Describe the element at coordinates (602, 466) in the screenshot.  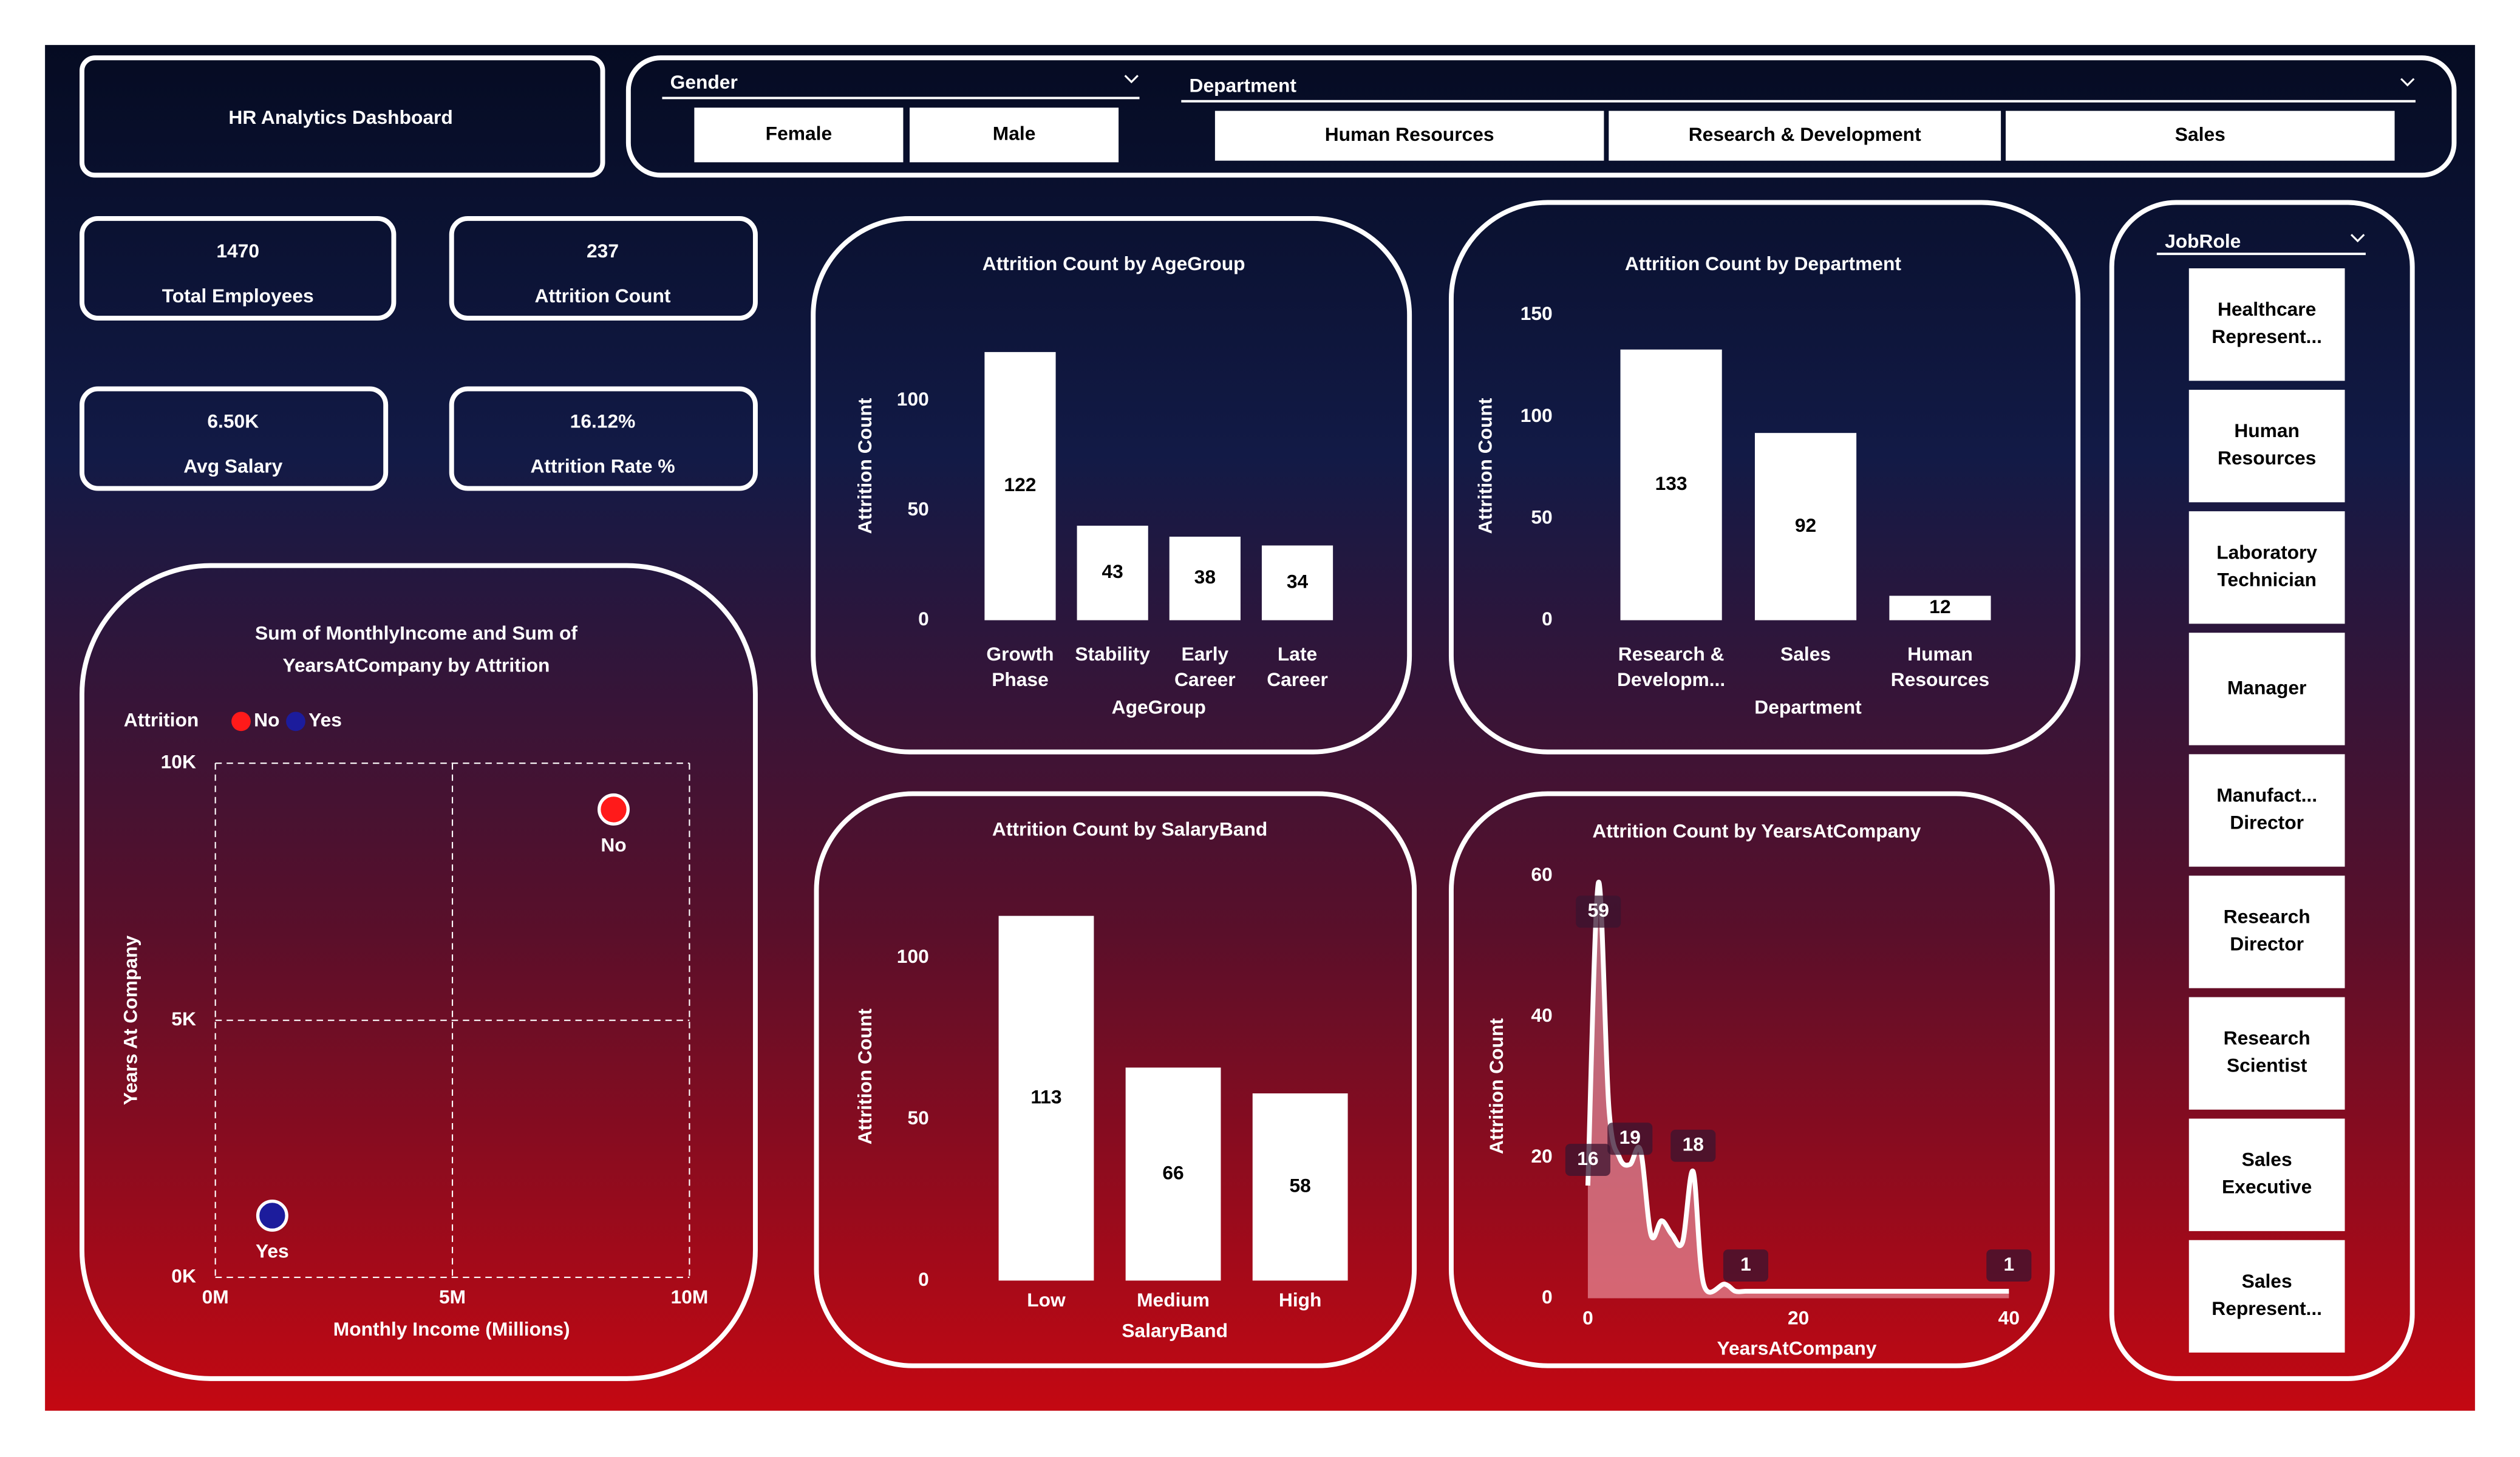
I see `kpi-label: Attrition Rate %` at that location.